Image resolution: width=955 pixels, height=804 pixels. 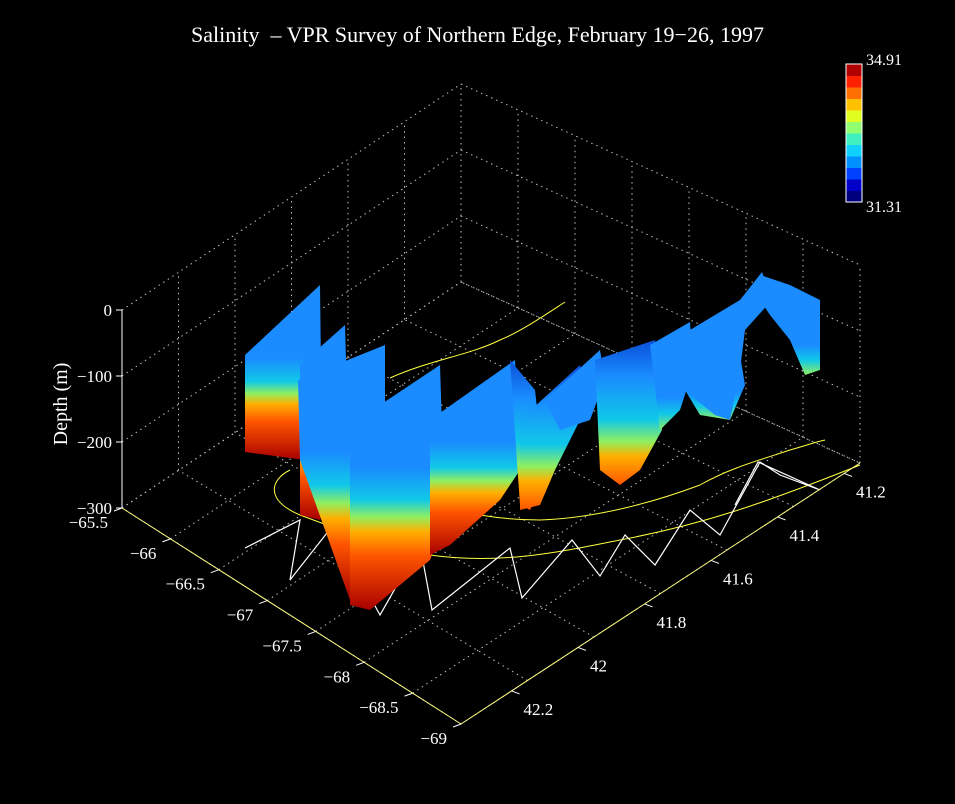 What do you see at coordinates (185, 584) in the screenshot?
I see `x-tick-label: −66.5` at bounding box center [185, 584].